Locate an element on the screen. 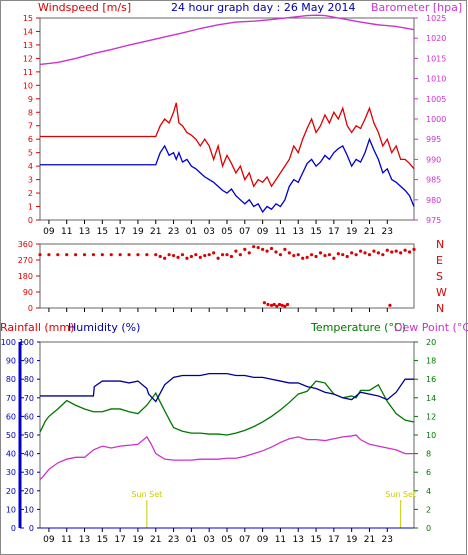 Image resolution: width=468 pixels, height=555 pixels. x-tick-label: 09 is located at coordinates (49, 540).